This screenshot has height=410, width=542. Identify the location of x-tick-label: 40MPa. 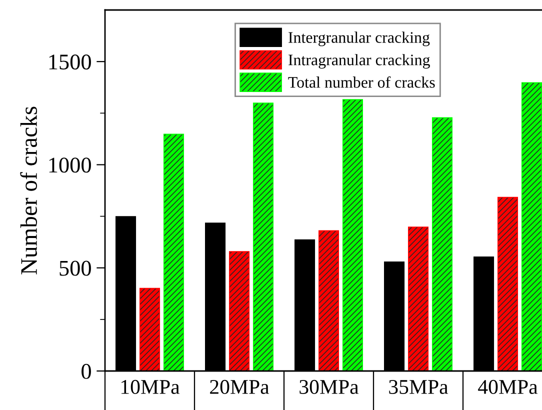
(508, 387).